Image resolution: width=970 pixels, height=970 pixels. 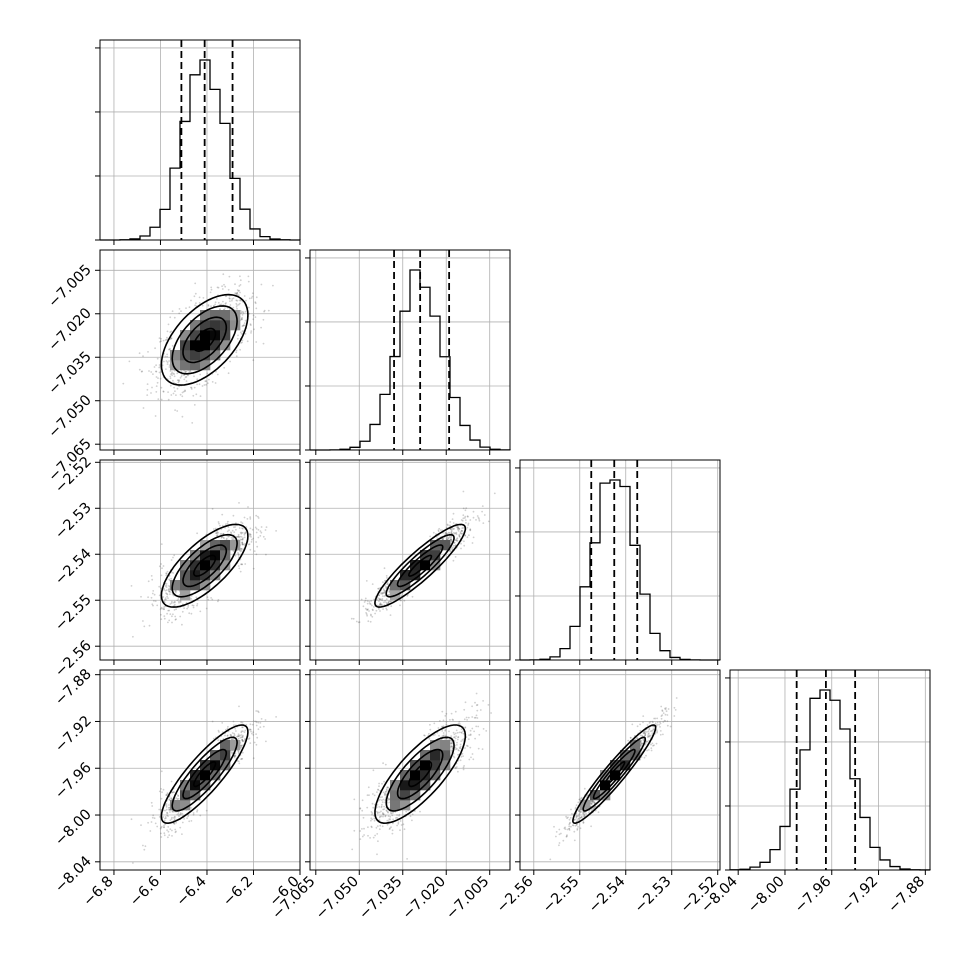 I want to click on y-tick-label: −7.92, so click(x=73, y=734).